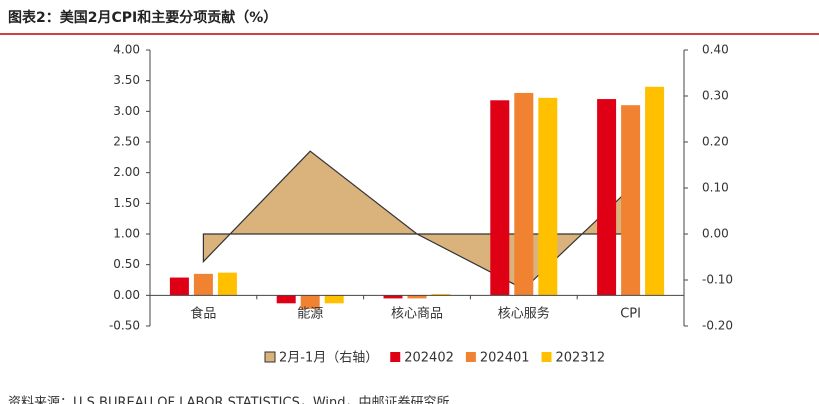 This screenshot has height=404, width=819. Describe the element at coordinates (715, 96) in the screenshot. I see `y2-tick-label: 0.30` at that location.